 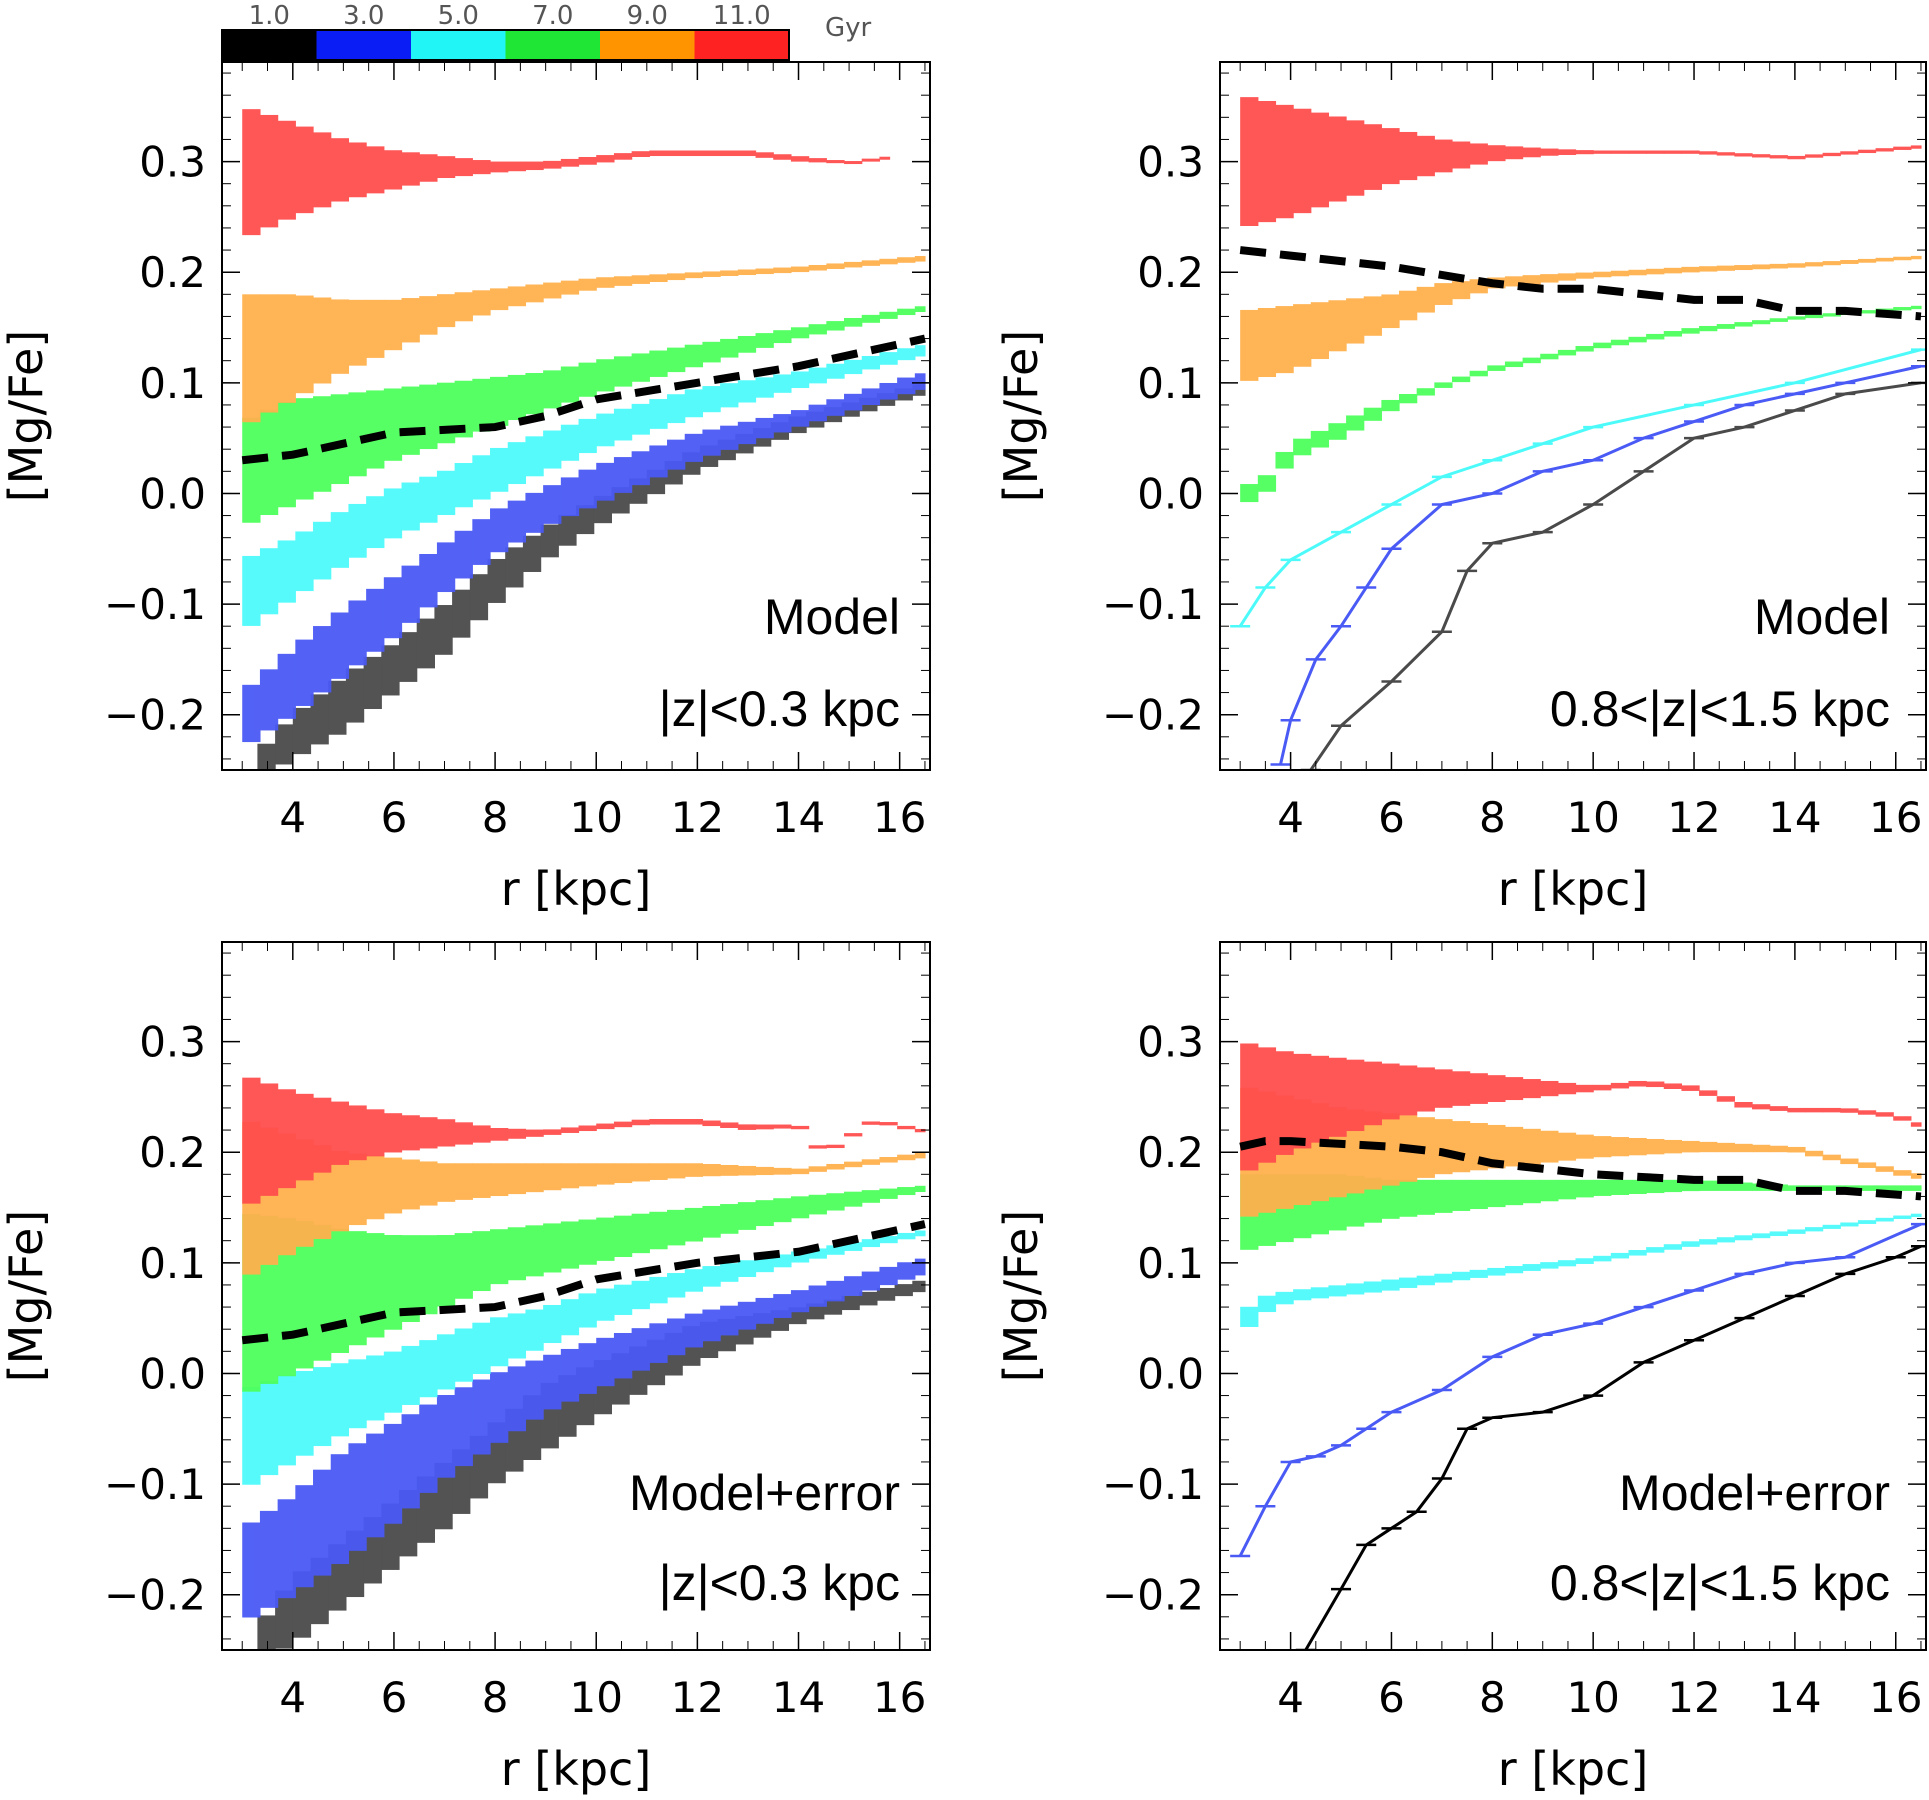 I want to click on y-axis-label: [Mg/Fe], so click(x=1021, y=1296).